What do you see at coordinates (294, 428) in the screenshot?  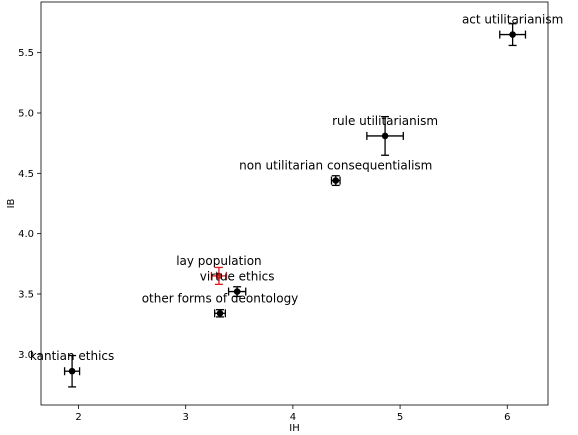 I see `x-axis-label: IH` at bounding box center [294, 428].